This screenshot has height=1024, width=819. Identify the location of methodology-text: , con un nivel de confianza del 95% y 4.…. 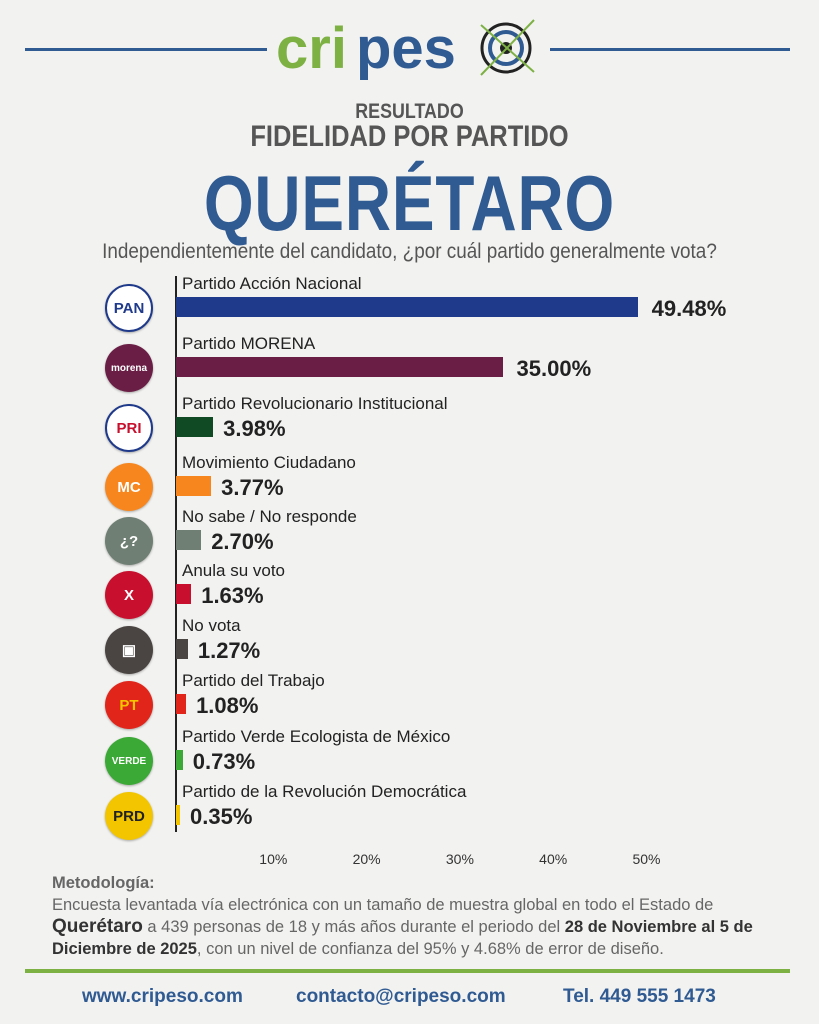
(430, 949).